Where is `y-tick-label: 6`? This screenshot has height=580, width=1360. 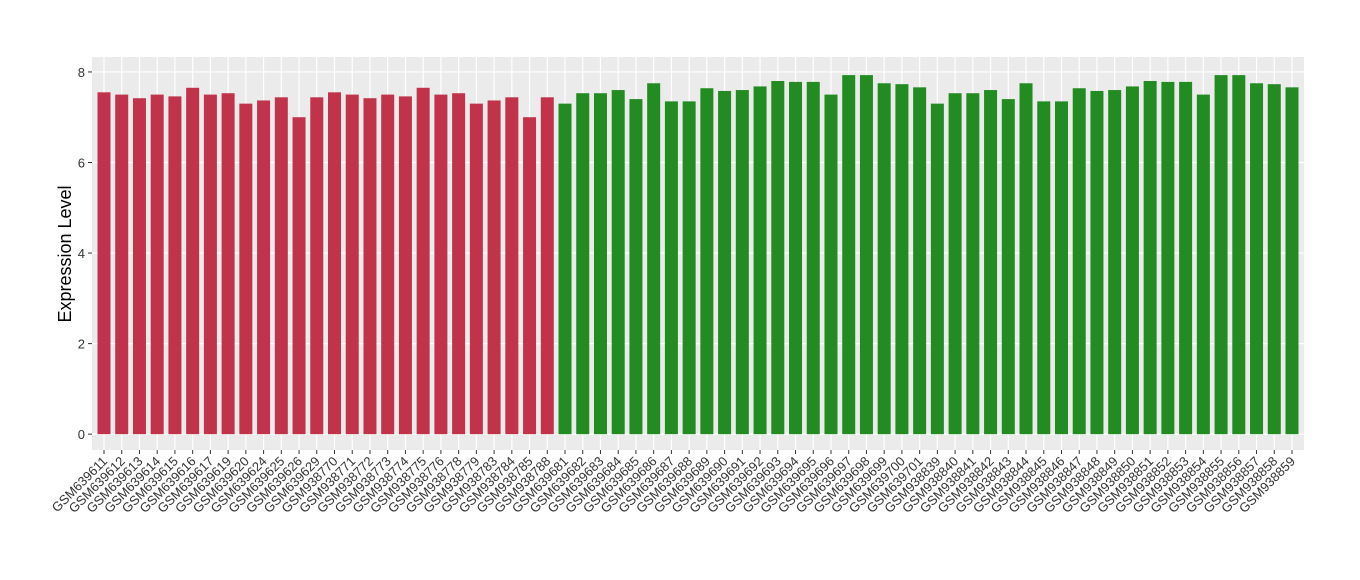 y-tick-label: 6 is located at coordinates (81, 162).